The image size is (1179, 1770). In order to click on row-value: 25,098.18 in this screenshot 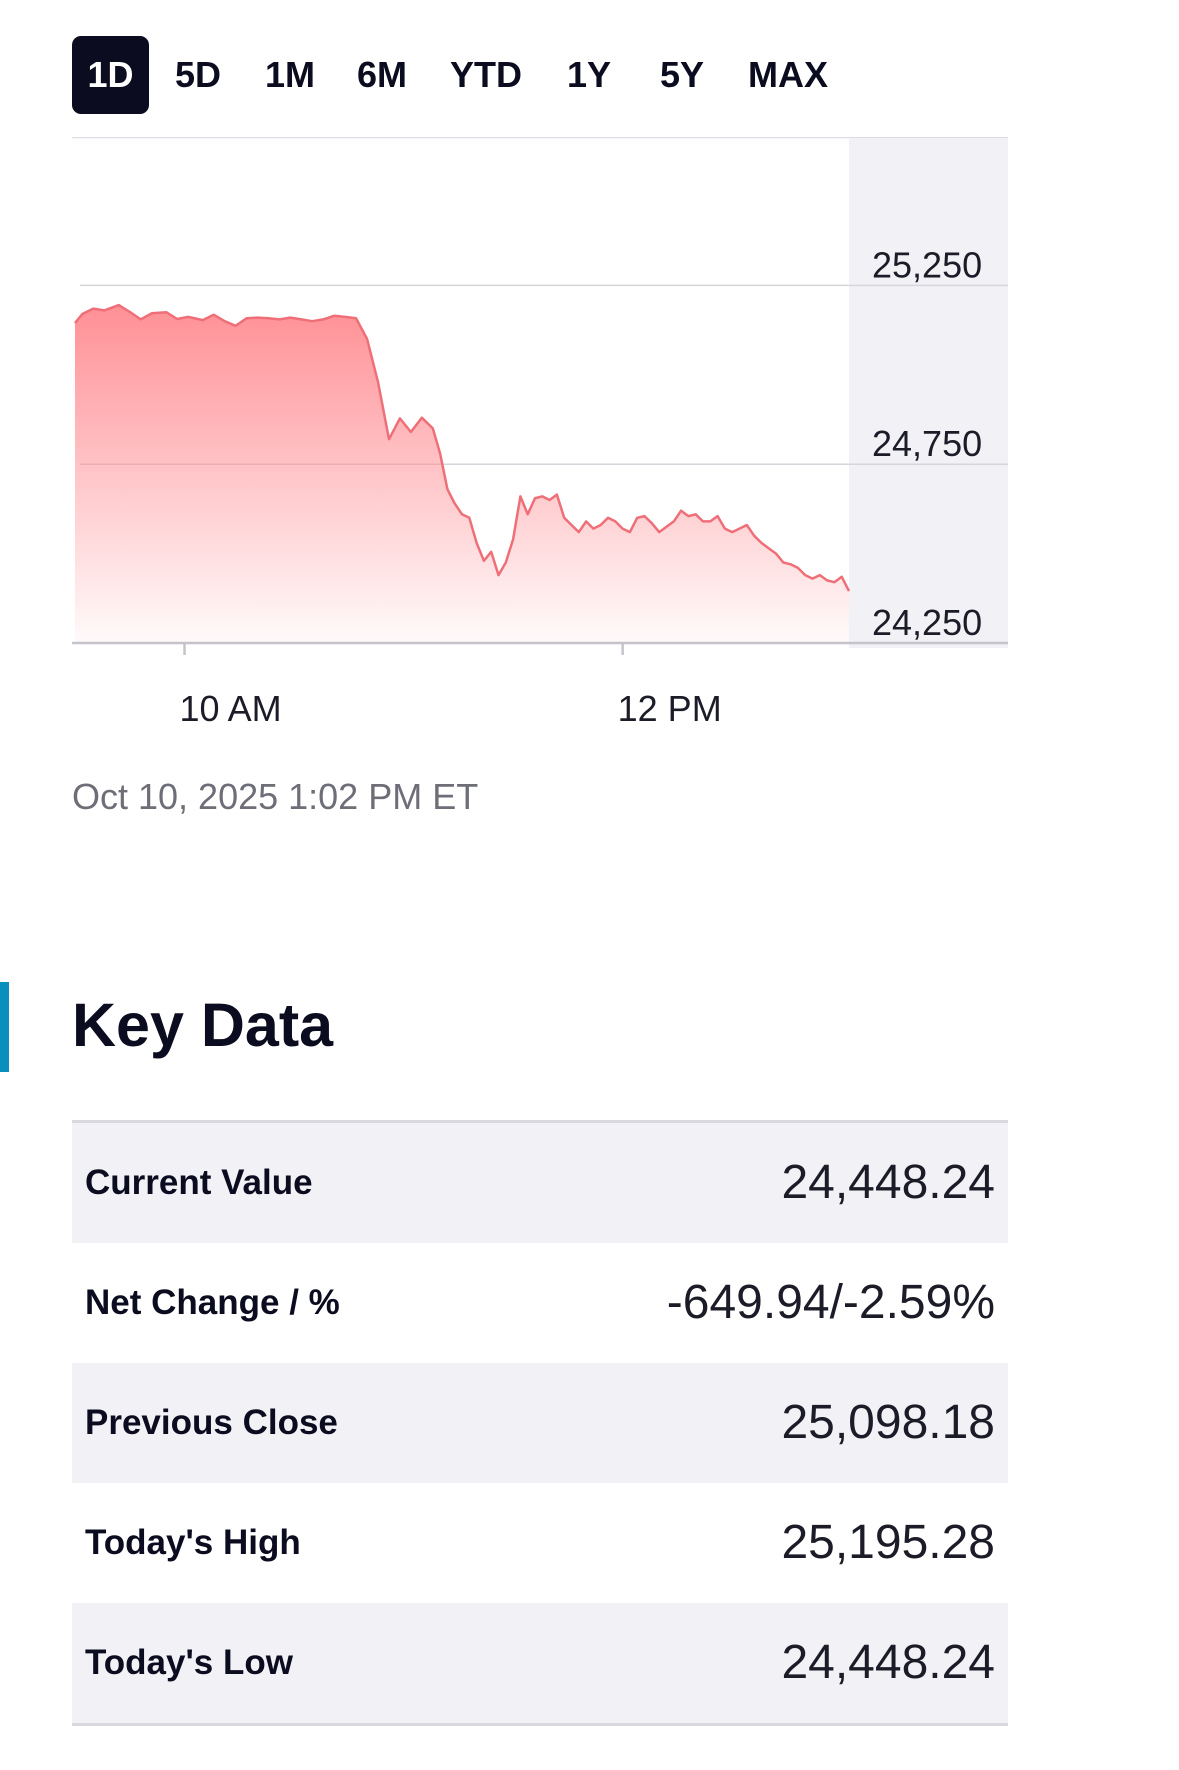, I will do `click(888, 1422)`.